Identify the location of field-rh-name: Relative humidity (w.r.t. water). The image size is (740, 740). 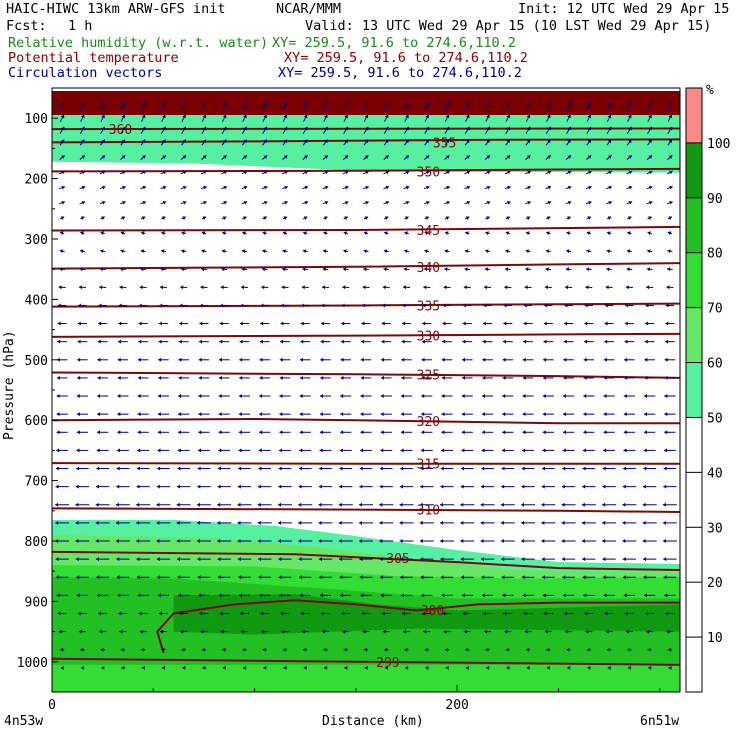
(138, 43).